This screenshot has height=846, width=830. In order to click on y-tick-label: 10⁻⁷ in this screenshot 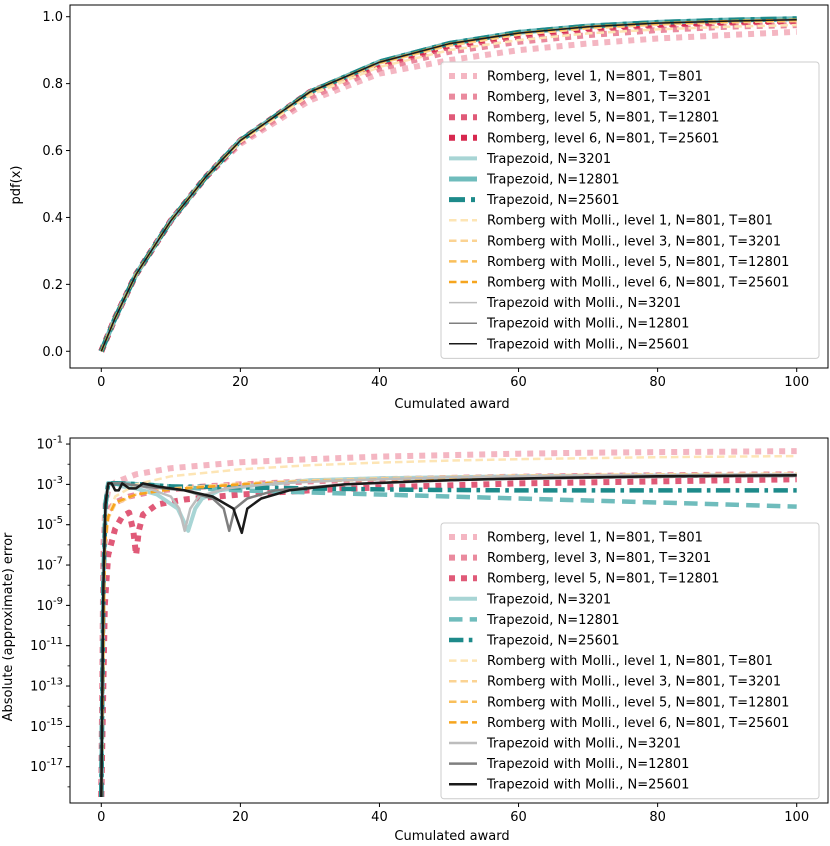, I will do `click(49, 565)`.